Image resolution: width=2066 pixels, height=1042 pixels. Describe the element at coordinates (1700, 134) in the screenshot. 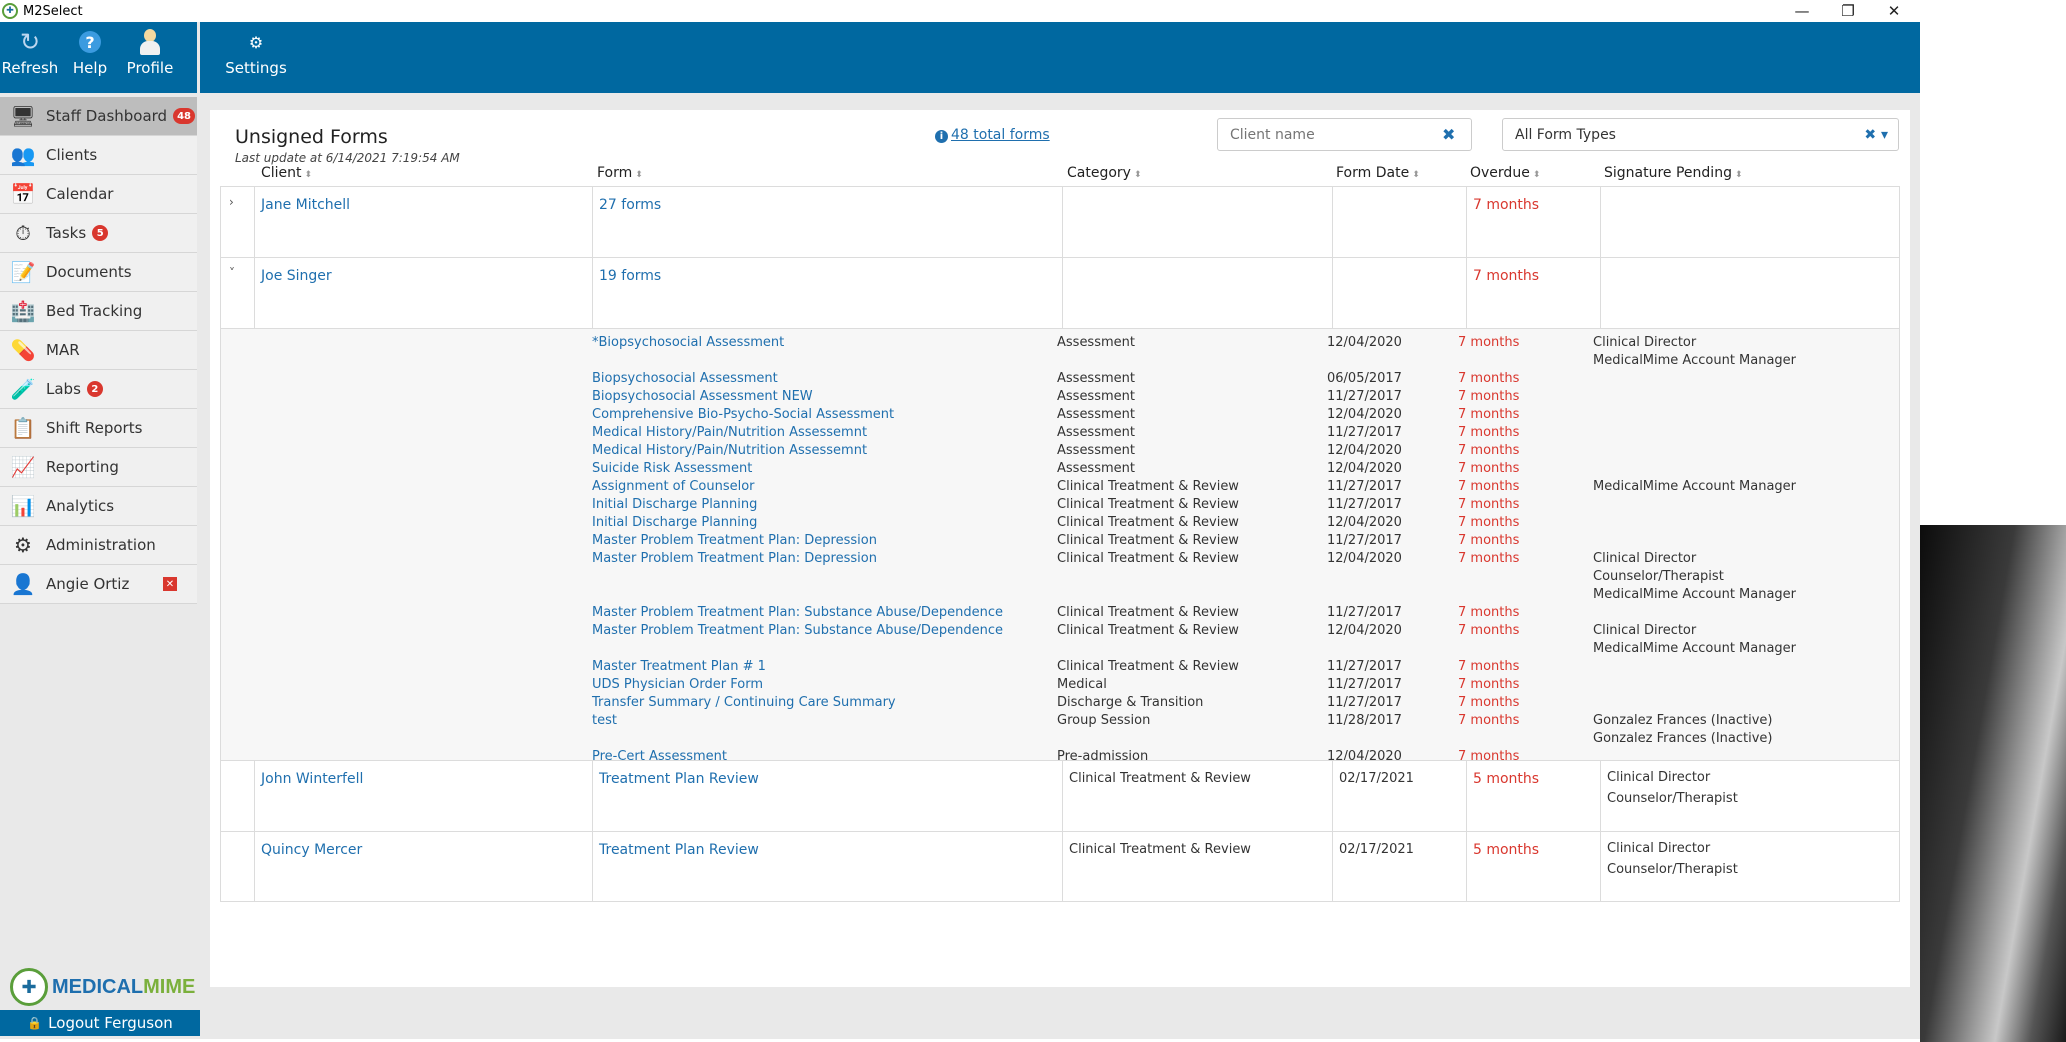

I see `form-type-select: All Form Types ✖ ▾` at that location.